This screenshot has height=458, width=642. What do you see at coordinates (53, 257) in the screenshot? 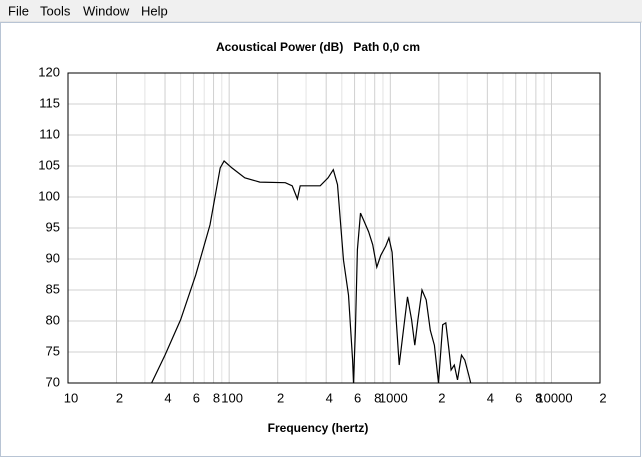
I see `y-tick-label: 90` at bounding box center [53, 257].